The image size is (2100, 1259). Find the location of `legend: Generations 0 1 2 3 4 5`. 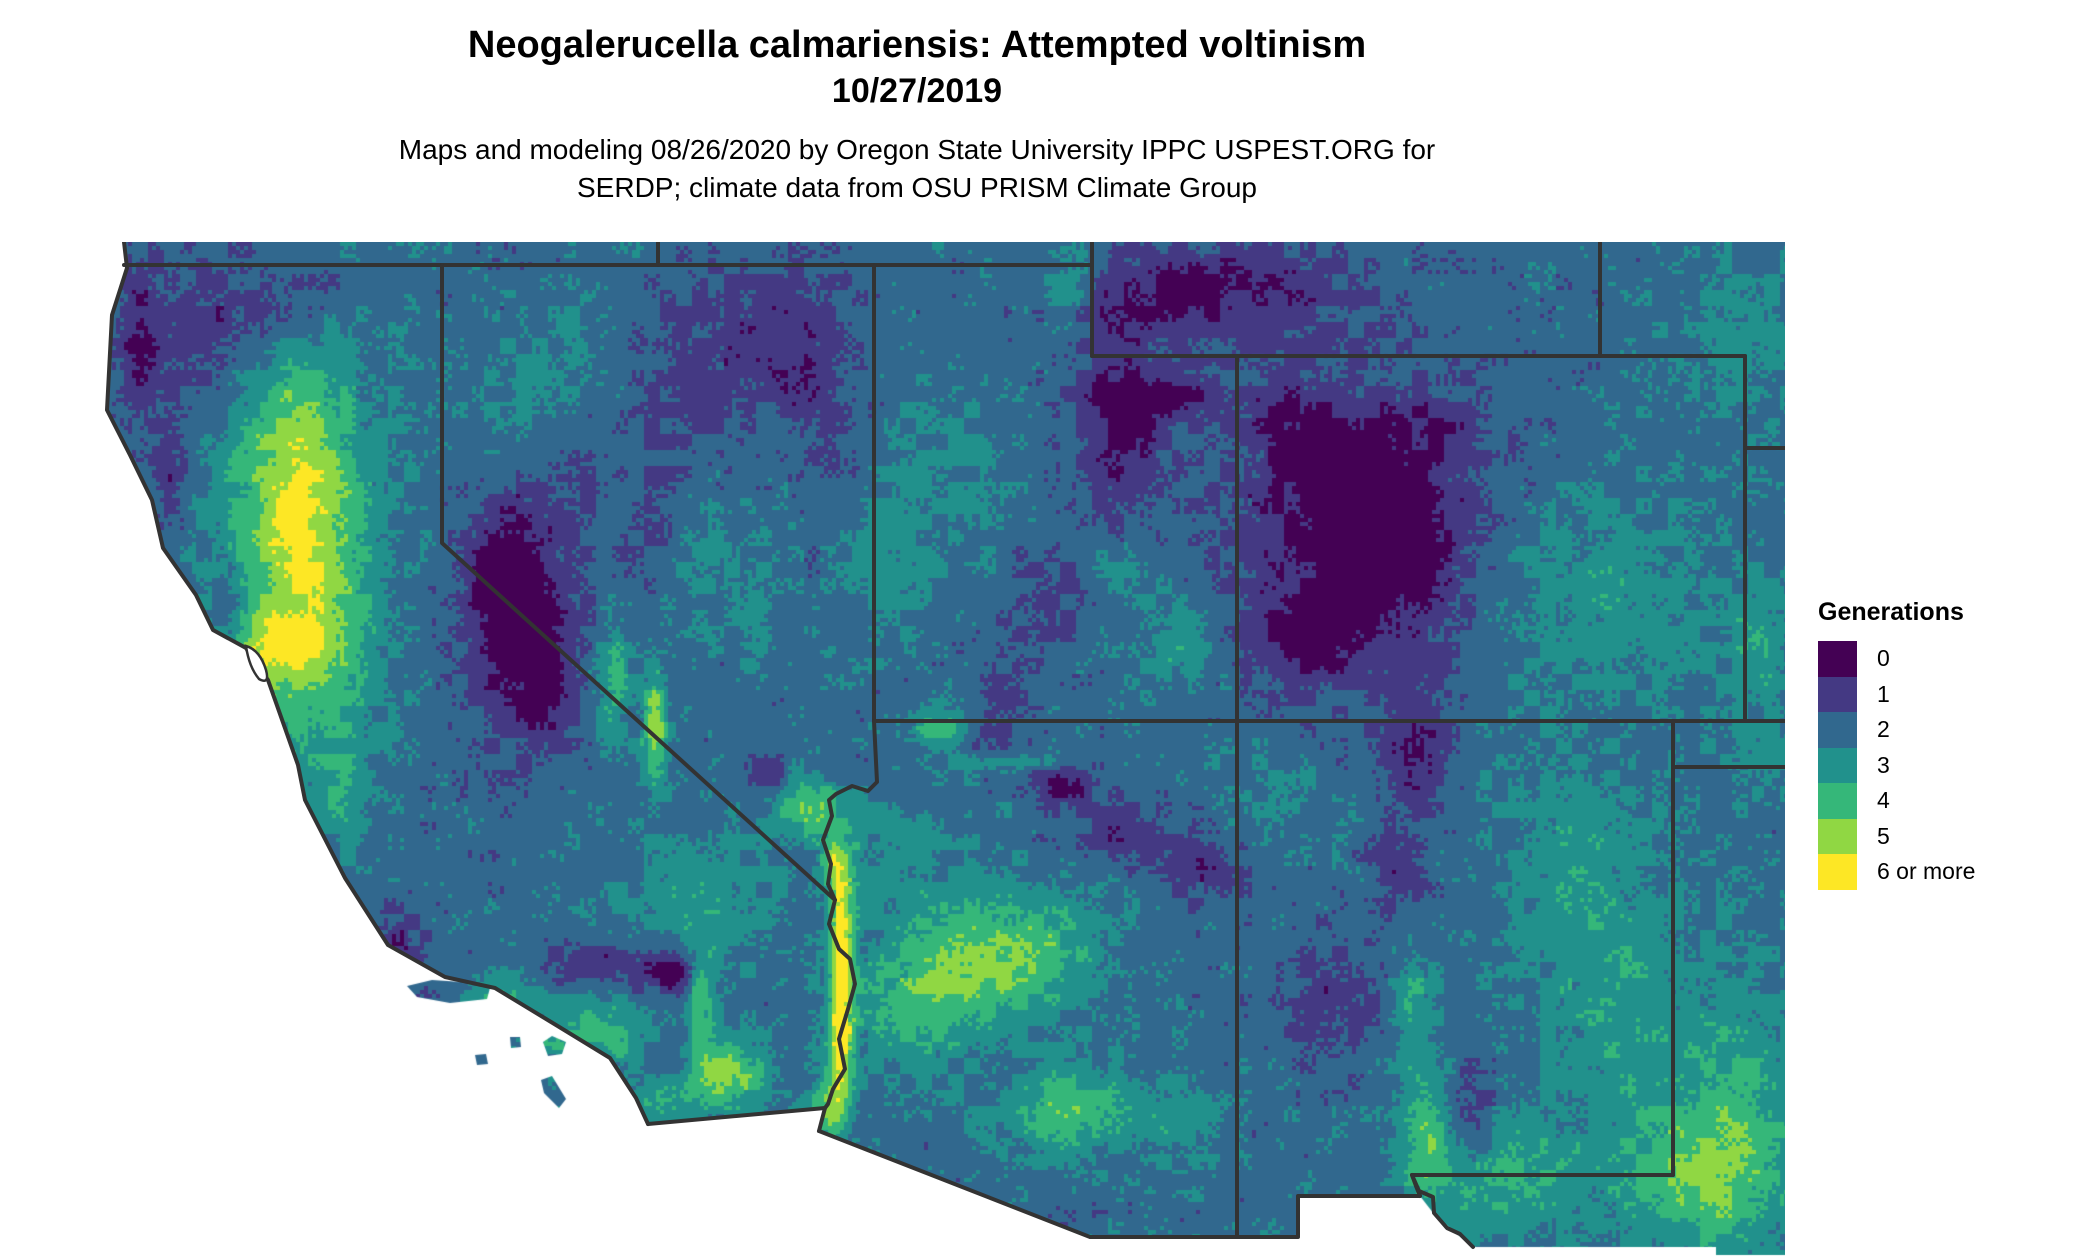

legend: Generations 0 1 2 3 4 5 is located at coordinates (1896, 744).